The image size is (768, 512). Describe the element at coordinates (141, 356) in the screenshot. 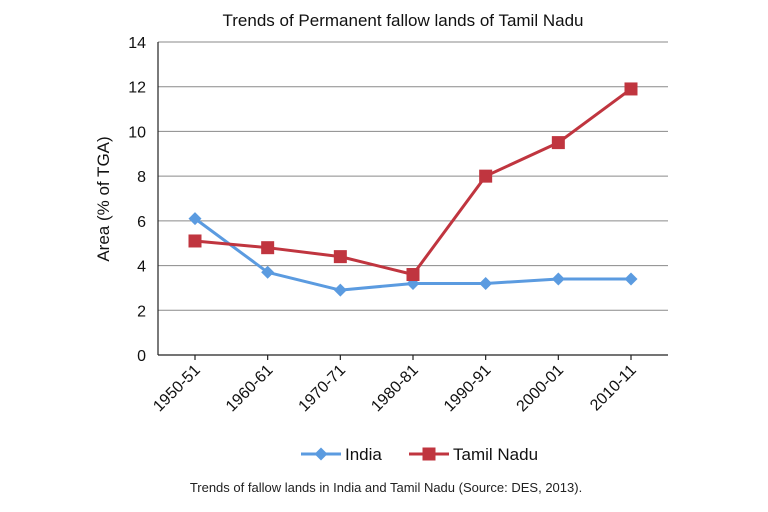

I see `y-tick-label: 0` at that location.